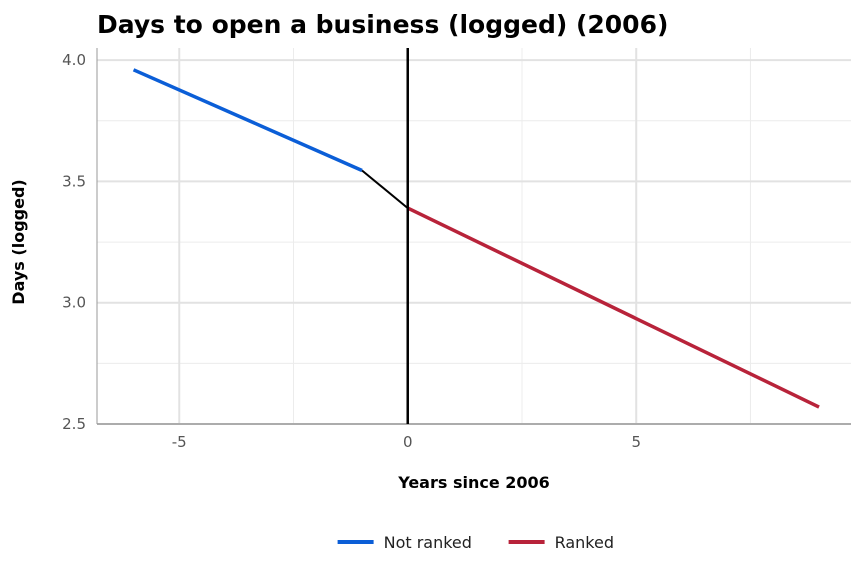 The image size is (864, 576). What do you see at coordinates (74, 60) in the screenshot?
I see `y-tick-label: 4.0` at bounding box center [74, 60].